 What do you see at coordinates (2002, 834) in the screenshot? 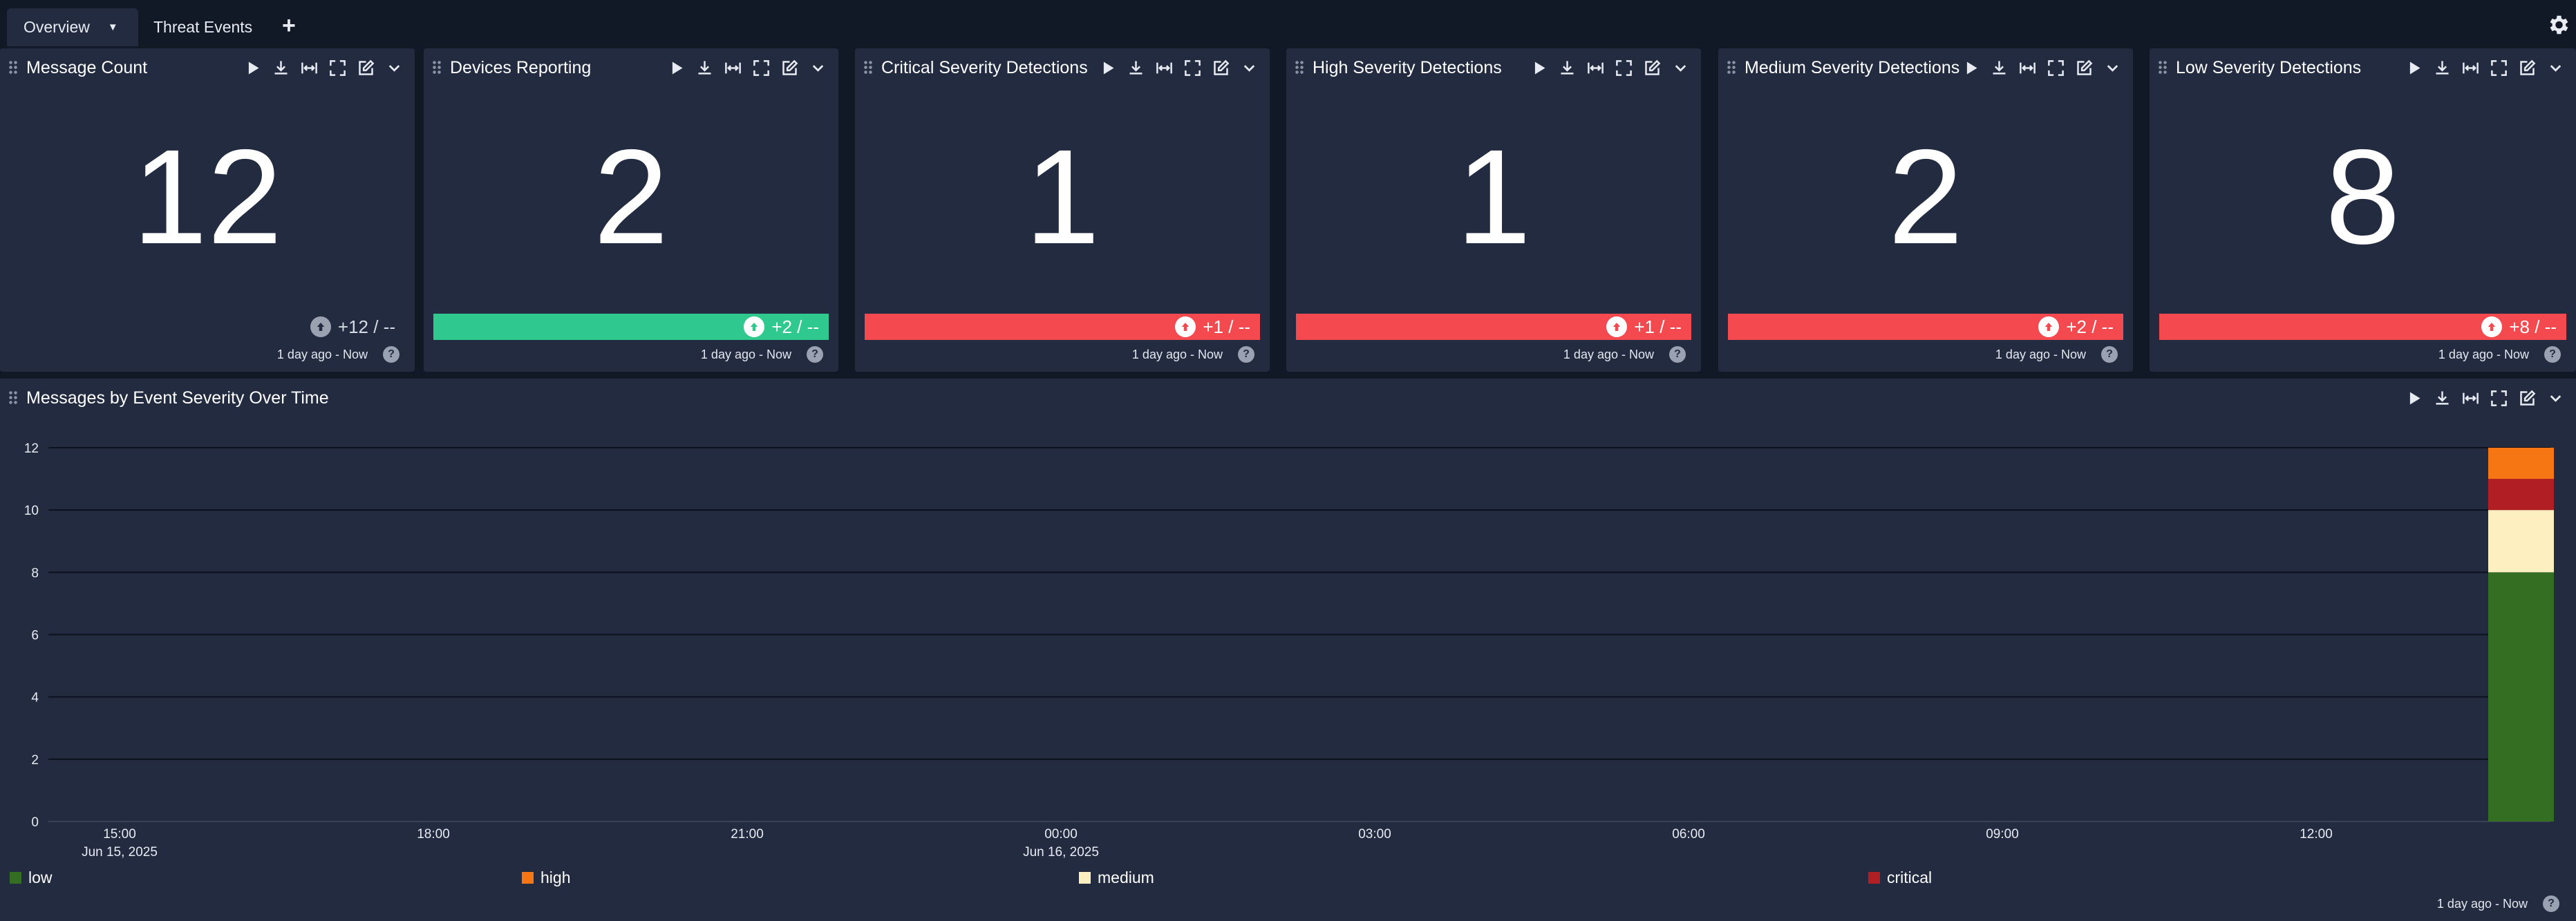
I see `x-tick-label: 09:00` at bounding box center [2002, 834].